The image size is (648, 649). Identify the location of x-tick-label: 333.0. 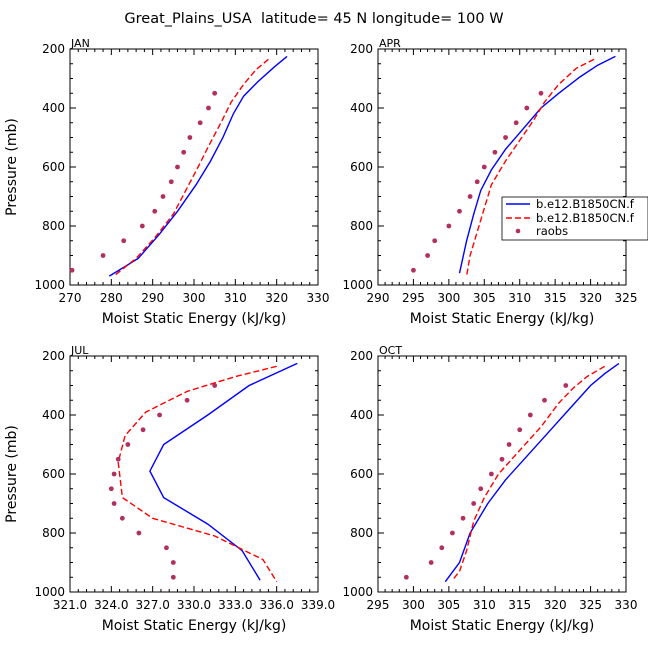
(235, 605).